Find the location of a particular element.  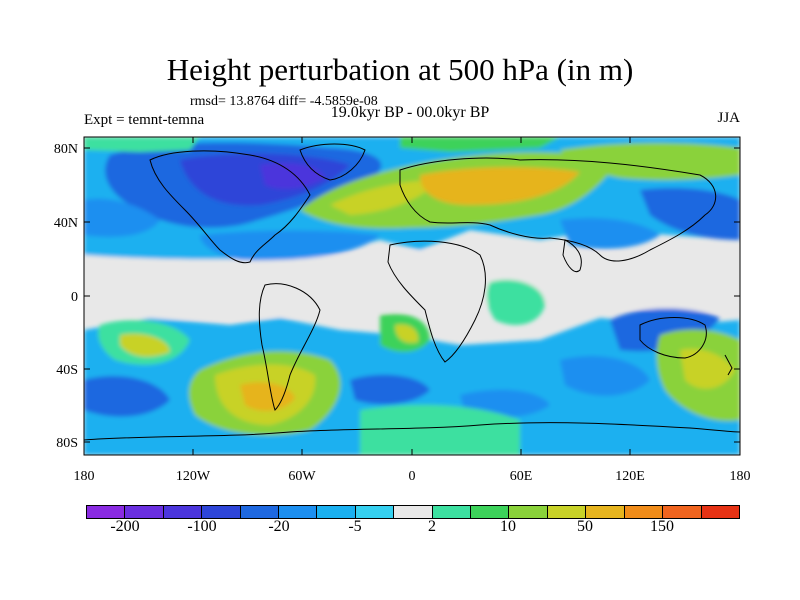

colorbar-label: 2 is located at coordinates (432, 526).